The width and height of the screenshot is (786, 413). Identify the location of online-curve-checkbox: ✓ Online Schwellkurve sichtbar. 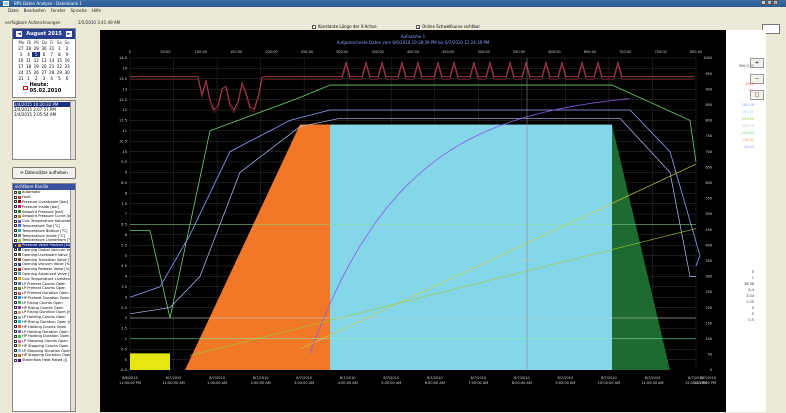
(448, 27).